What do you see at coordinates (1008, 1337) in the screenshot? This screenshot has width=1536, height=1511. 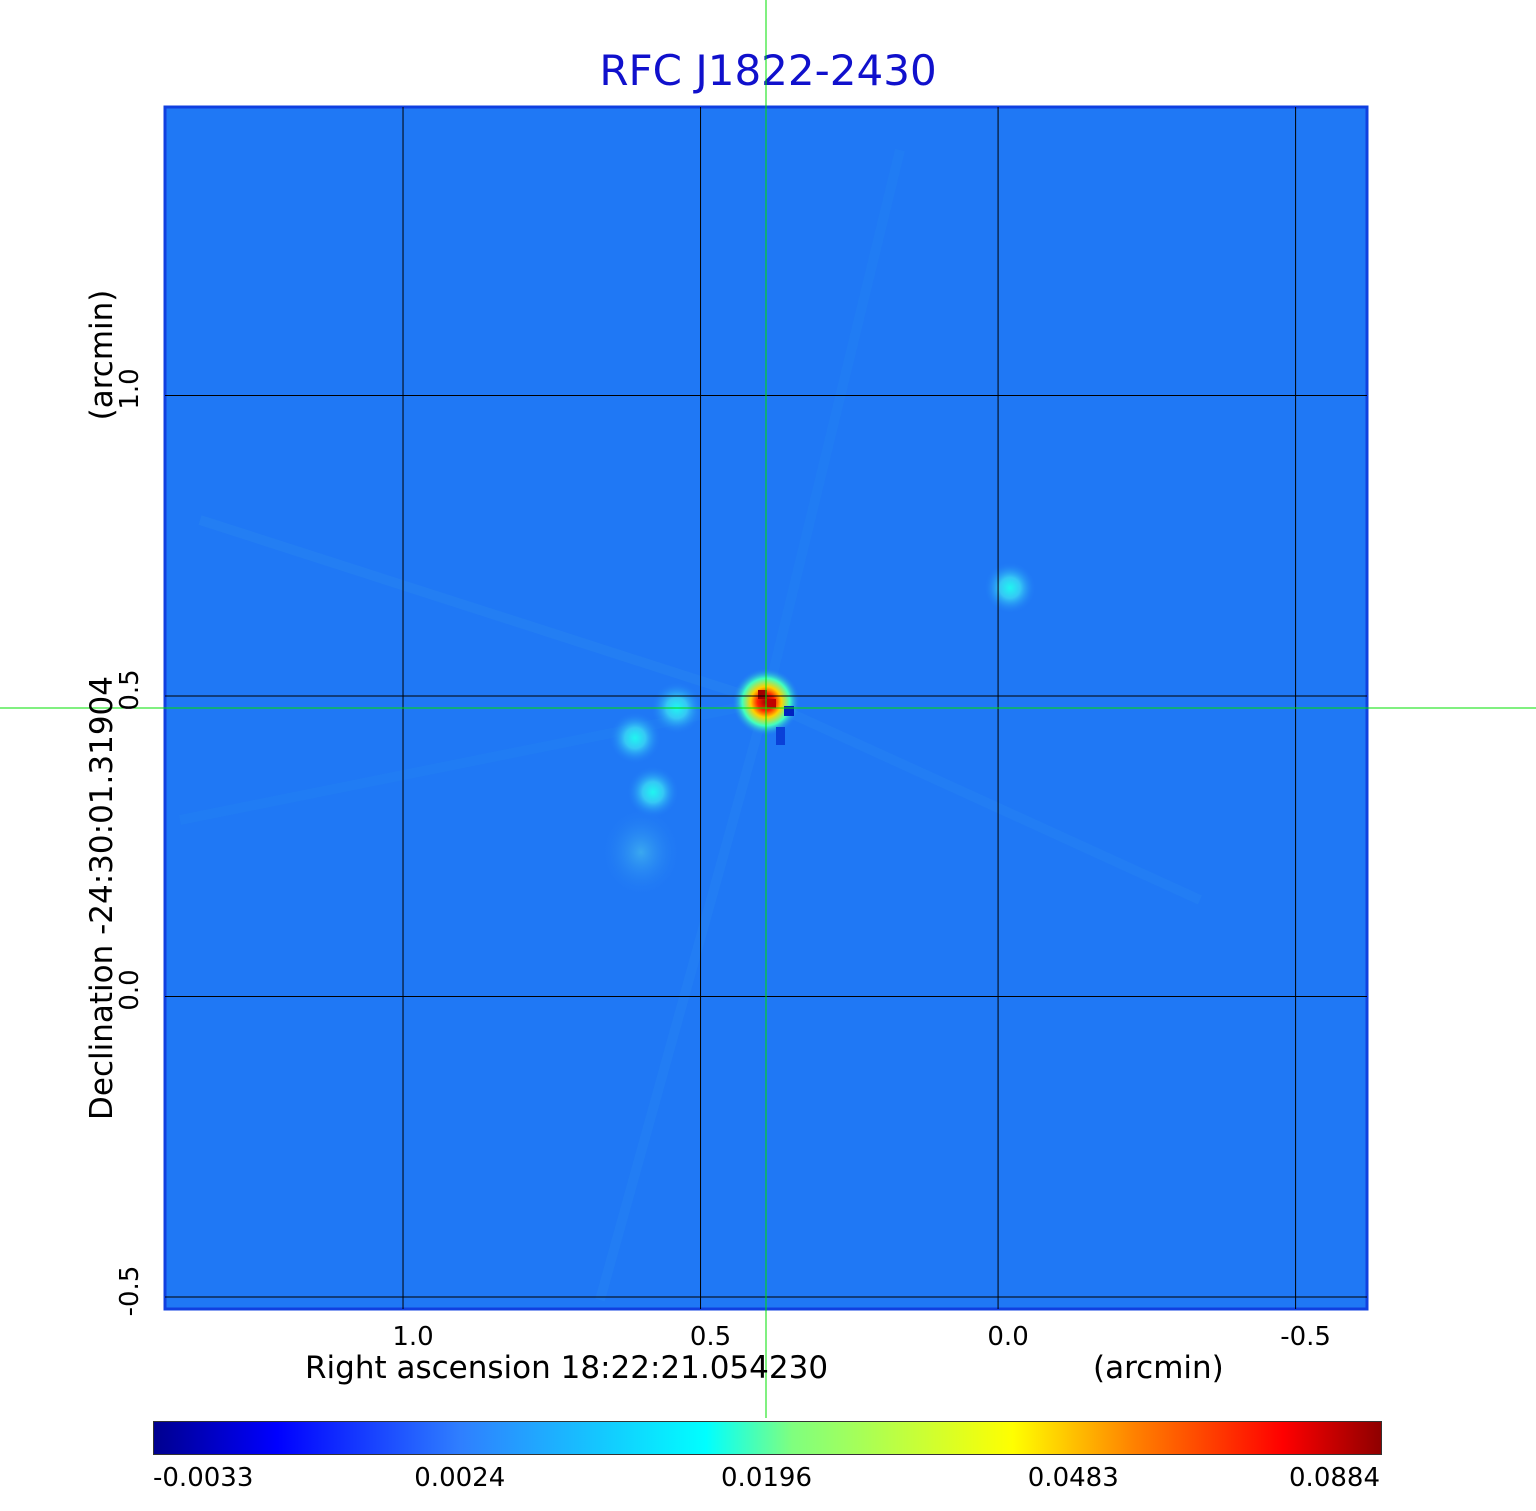 I see `x-tick-label: 0.0` at bounding box center [1008, 1337].